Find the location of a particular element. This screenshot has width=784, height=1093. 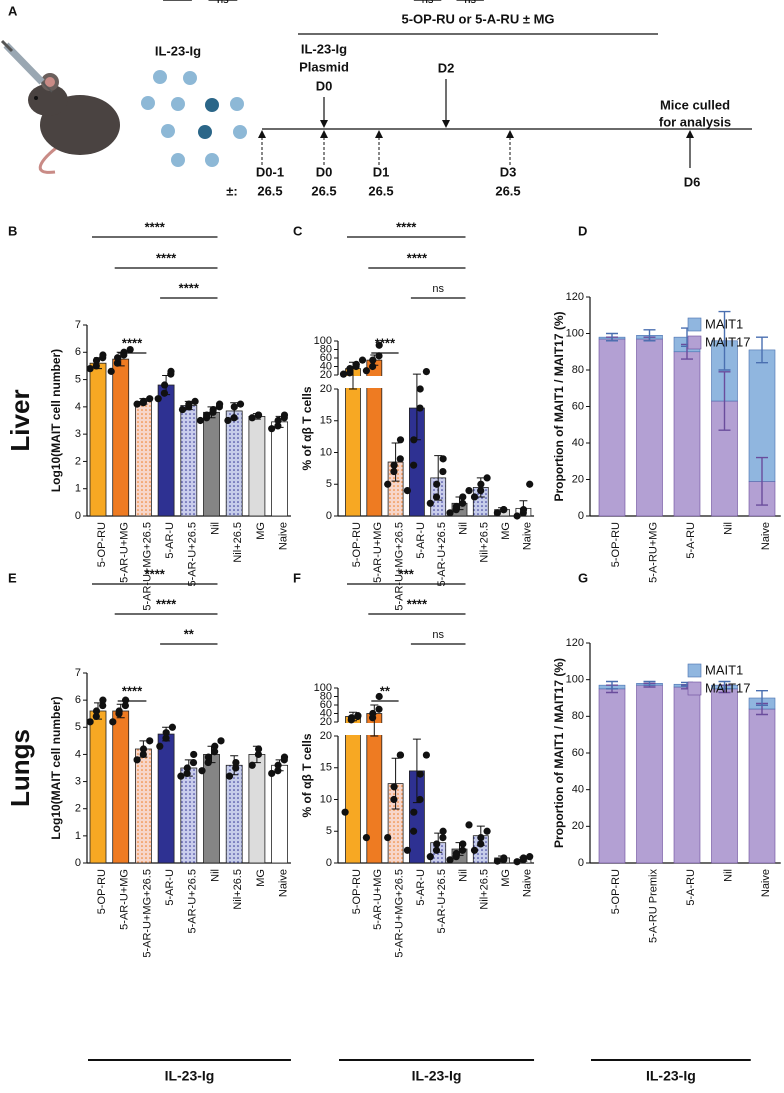

x-tick-label: Nil is located at coordinates (728, 875).